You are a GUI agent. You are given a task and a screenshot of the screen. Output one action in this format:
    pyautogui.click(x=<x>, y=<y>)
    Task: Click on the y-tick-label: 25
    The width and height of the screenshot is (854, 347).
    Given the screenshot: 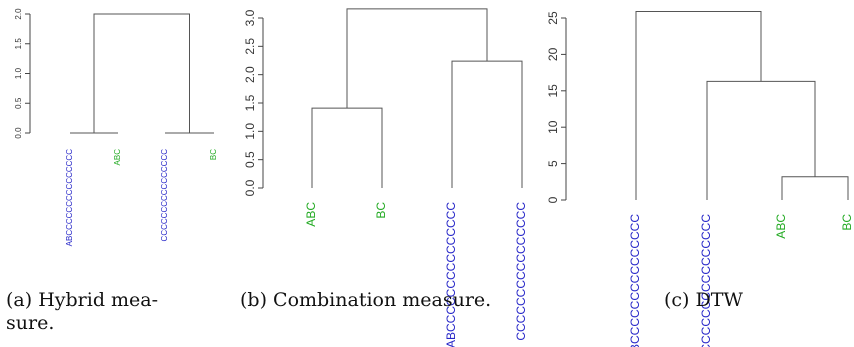 What is the action you would take?
    pyautogui.click(x=553, y=18)
    